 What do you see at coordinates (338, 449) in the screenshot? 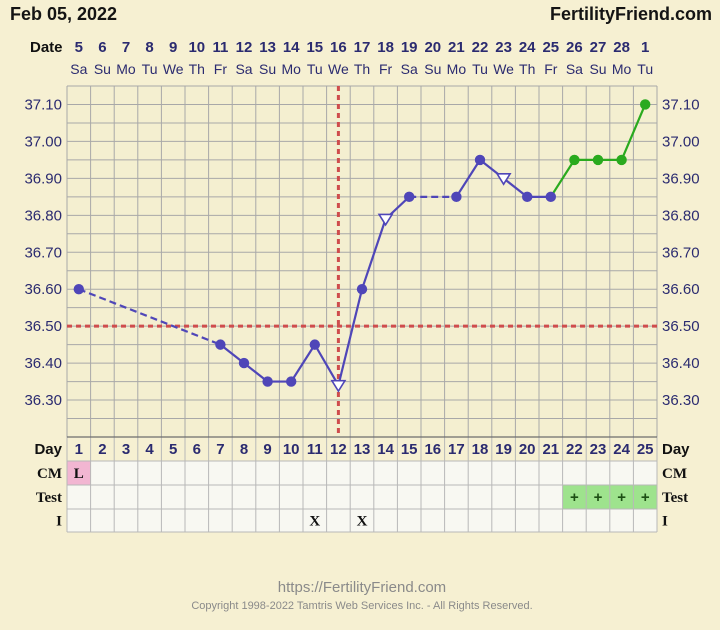
I see `cycle-day-label: 12` at bounding box center [338, 449].